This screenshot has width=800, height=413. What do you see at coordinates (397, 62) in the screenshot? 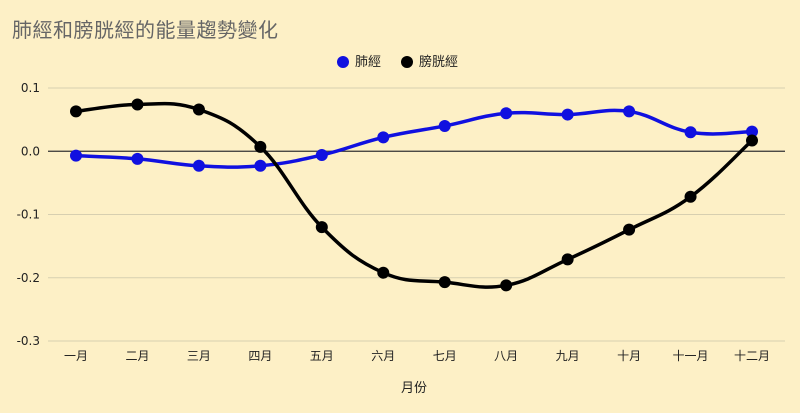
I see `legend: 肺經 膀胱經` at bounding box center [397, 62].